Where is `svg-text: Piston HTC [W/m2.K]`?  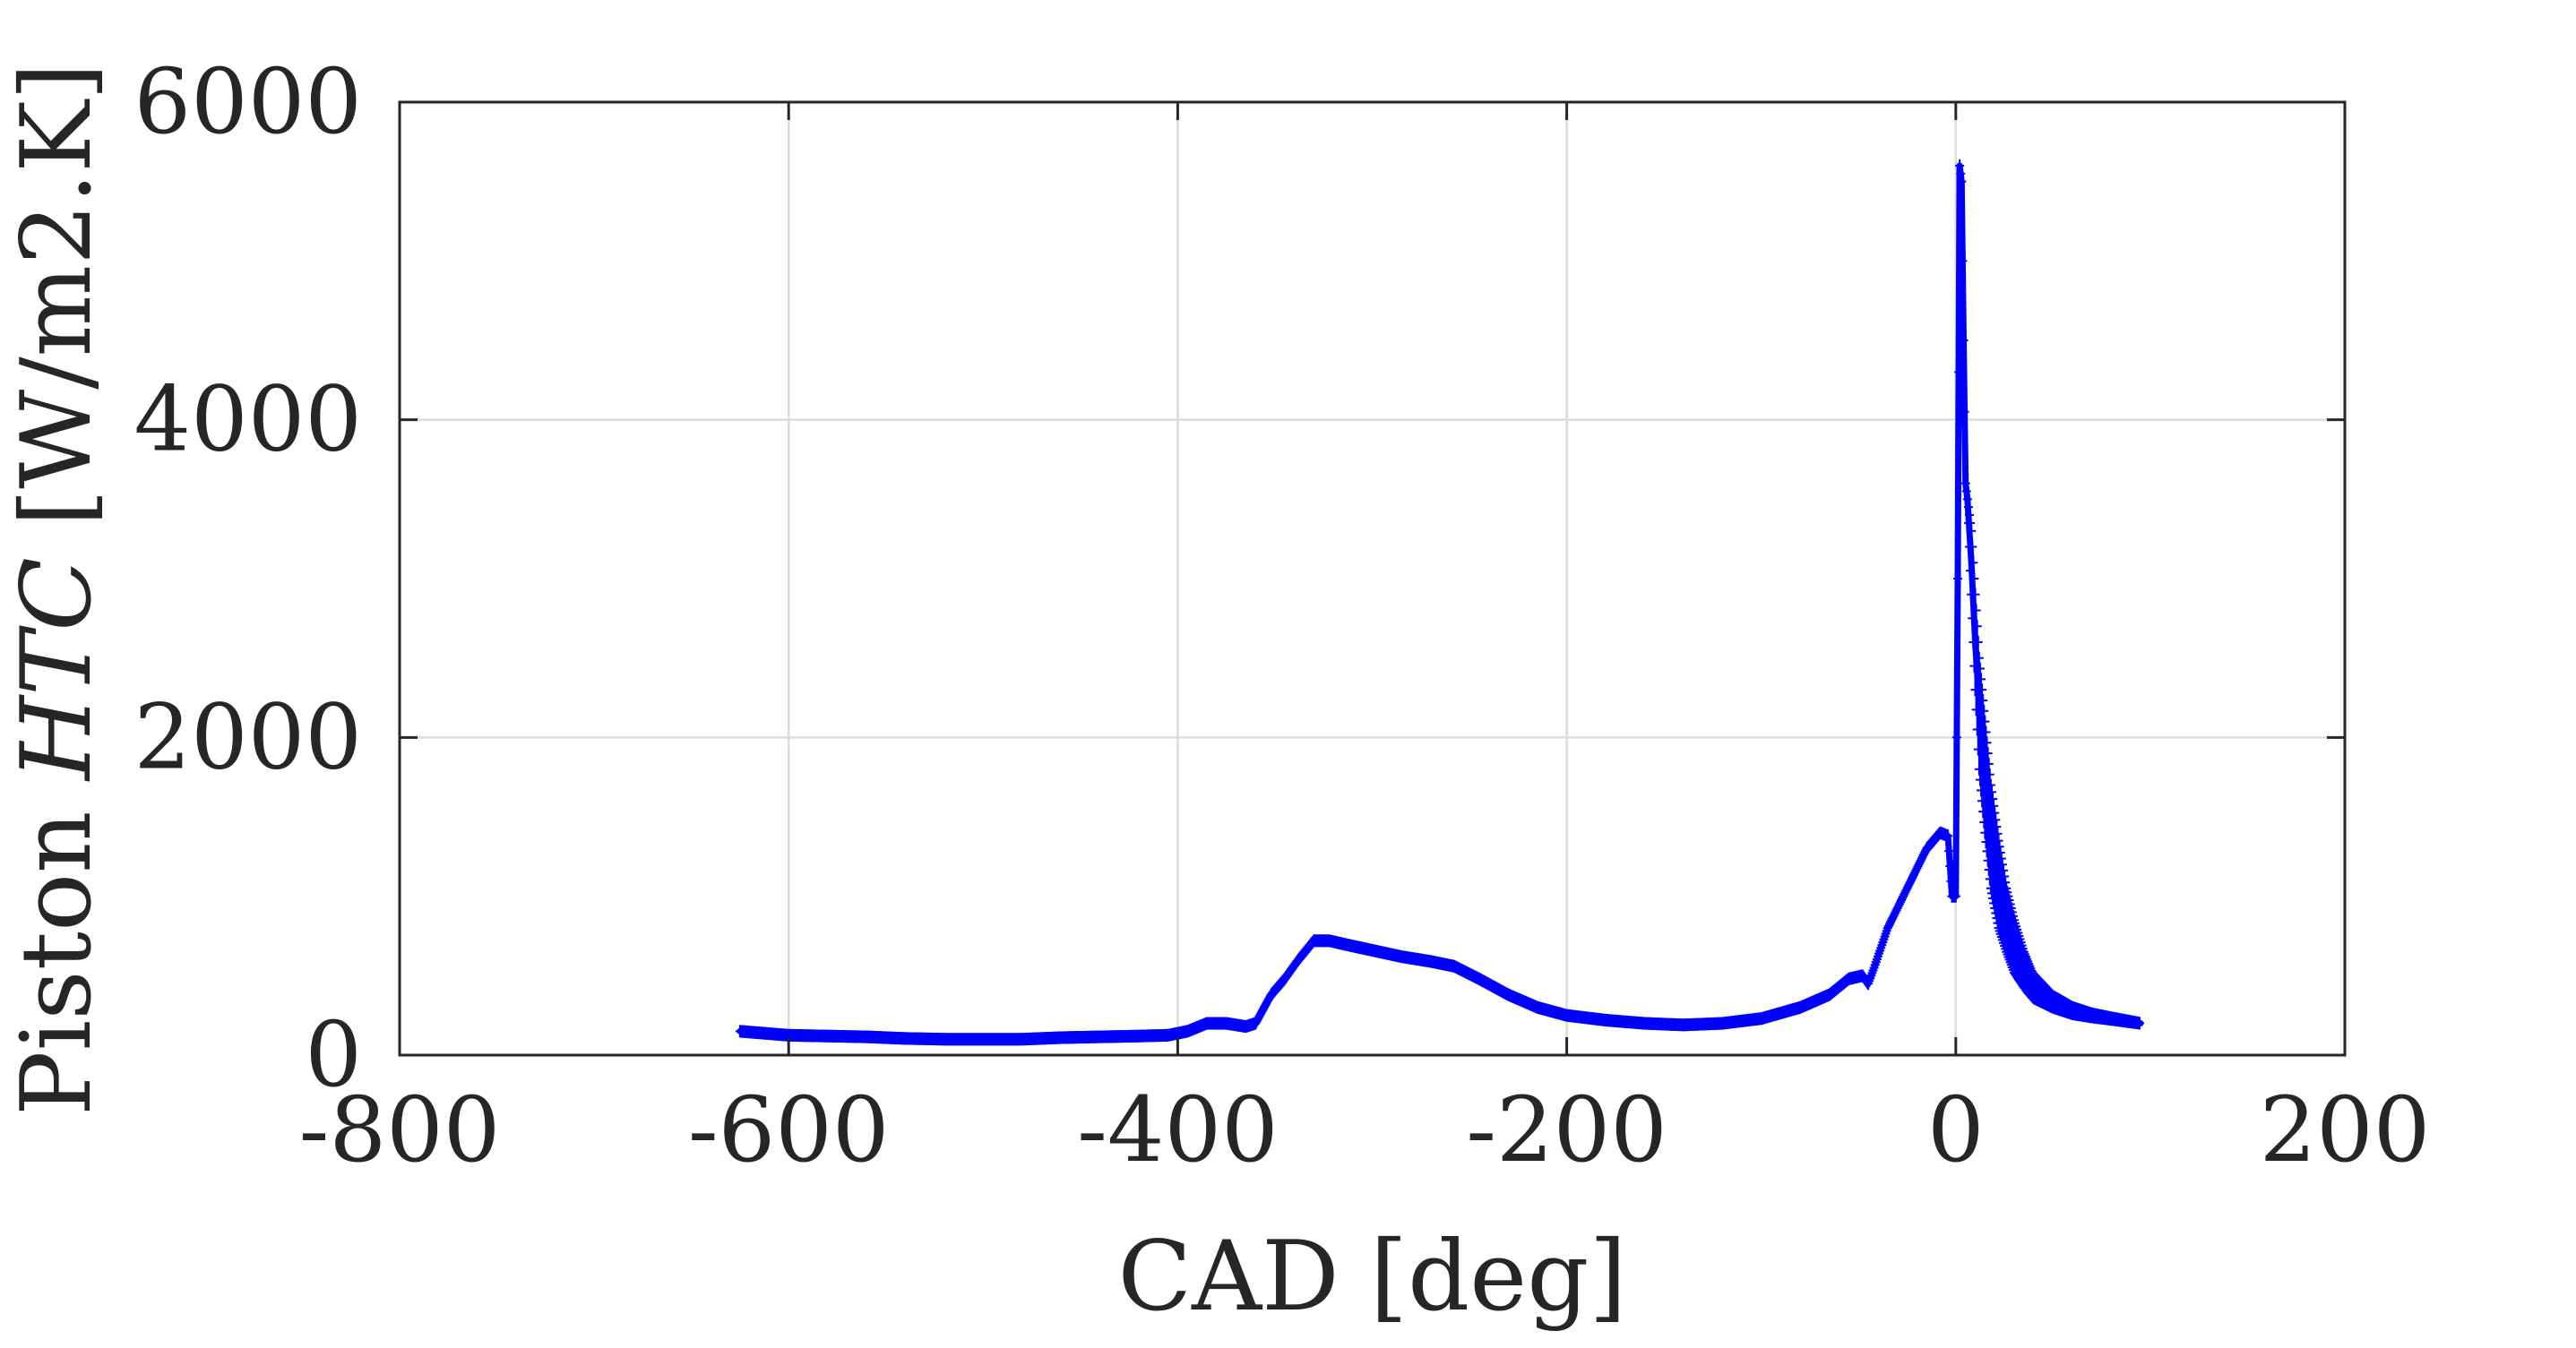 svg-text: Piston HTC [W/m2.K] is located at coordinates (57, 589).